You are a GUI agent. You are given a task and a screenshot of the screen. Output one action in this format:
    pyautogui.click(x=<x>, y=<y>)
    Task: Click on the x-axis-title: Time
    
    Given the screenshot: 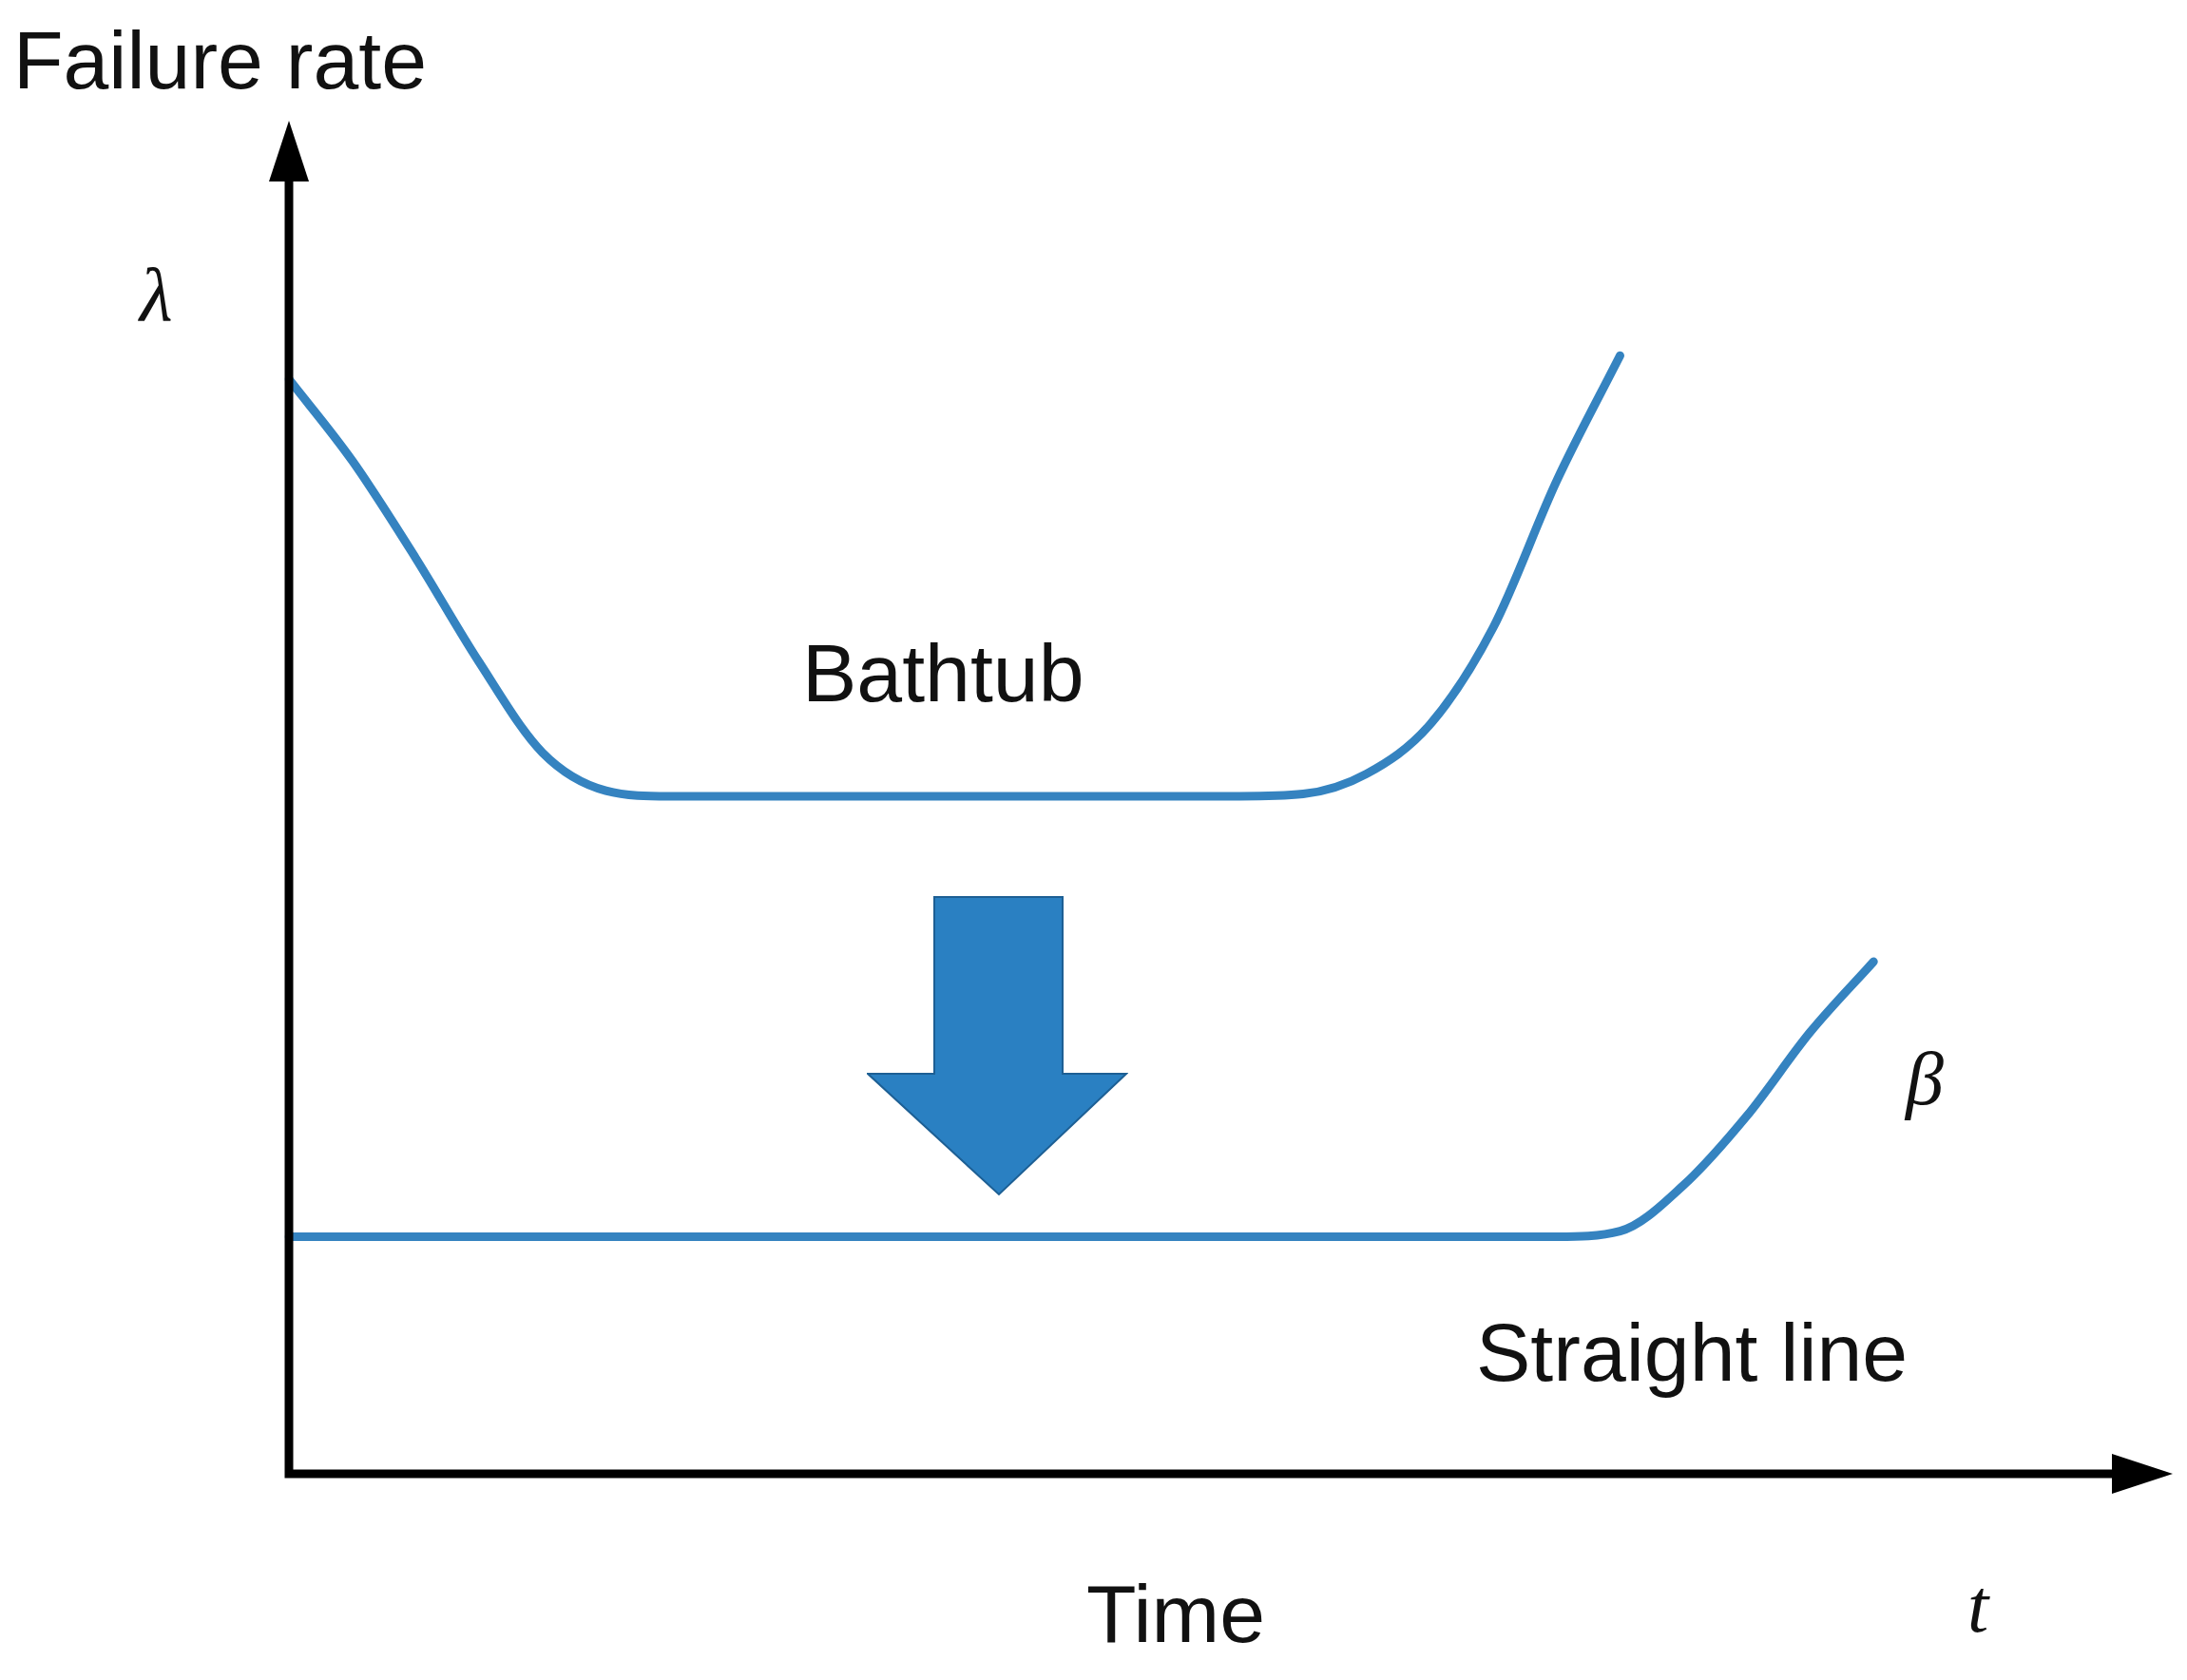 What is the action you would take?
    pyautogui.click(x=1175, y=1613)
    